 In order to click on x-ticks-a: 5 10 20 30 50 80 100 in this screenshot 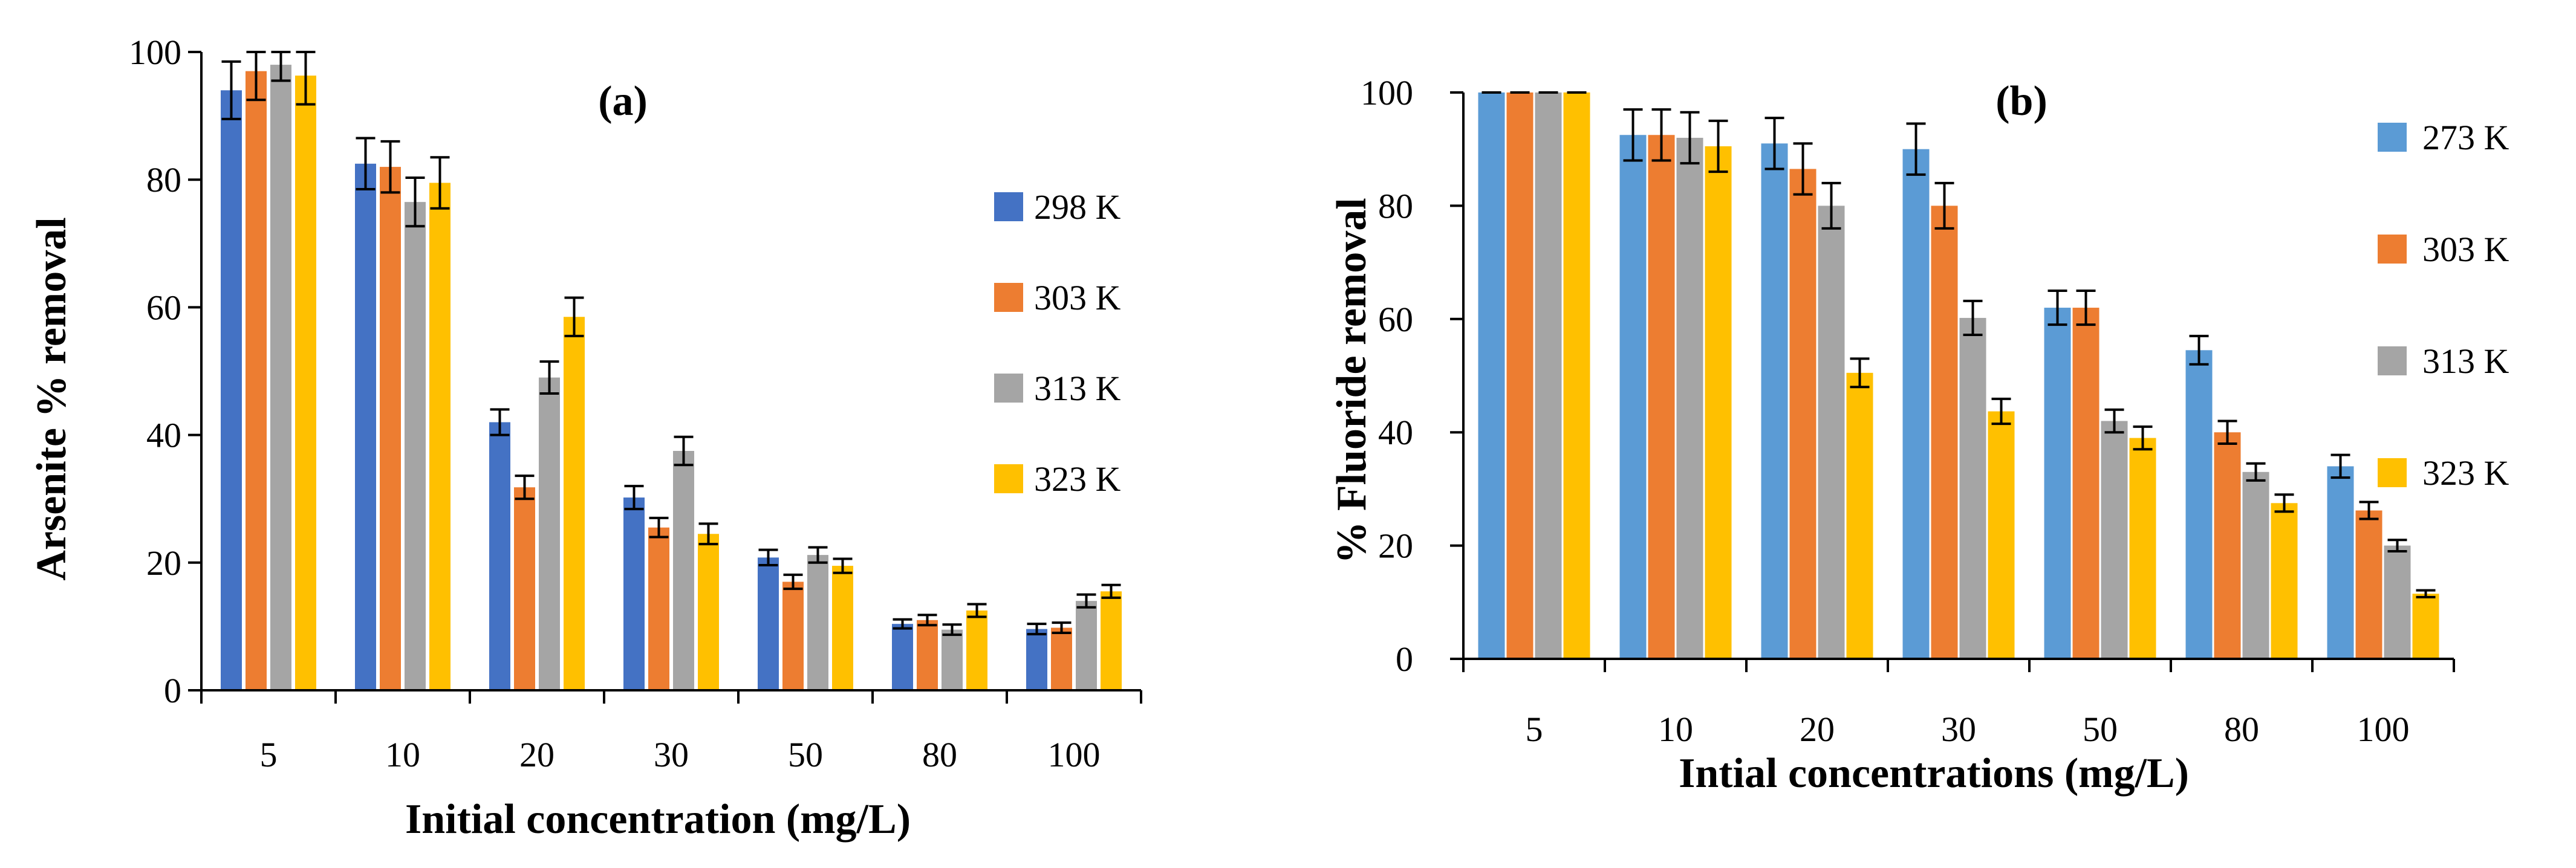, I will do `click(681, 755)`.